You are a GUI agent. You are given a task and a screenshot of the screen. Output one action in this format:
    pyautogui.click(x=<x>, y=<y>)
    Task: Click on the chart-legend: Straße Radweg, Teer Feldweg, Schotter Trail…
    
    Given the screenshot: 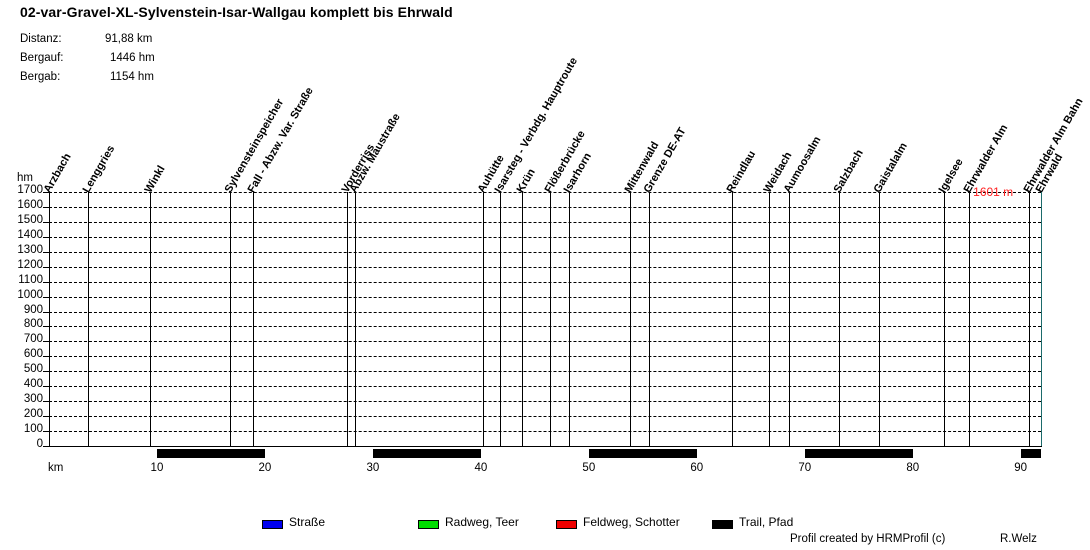 What is the action you would take?
    pyautogui.click(x=545, y=525)
    